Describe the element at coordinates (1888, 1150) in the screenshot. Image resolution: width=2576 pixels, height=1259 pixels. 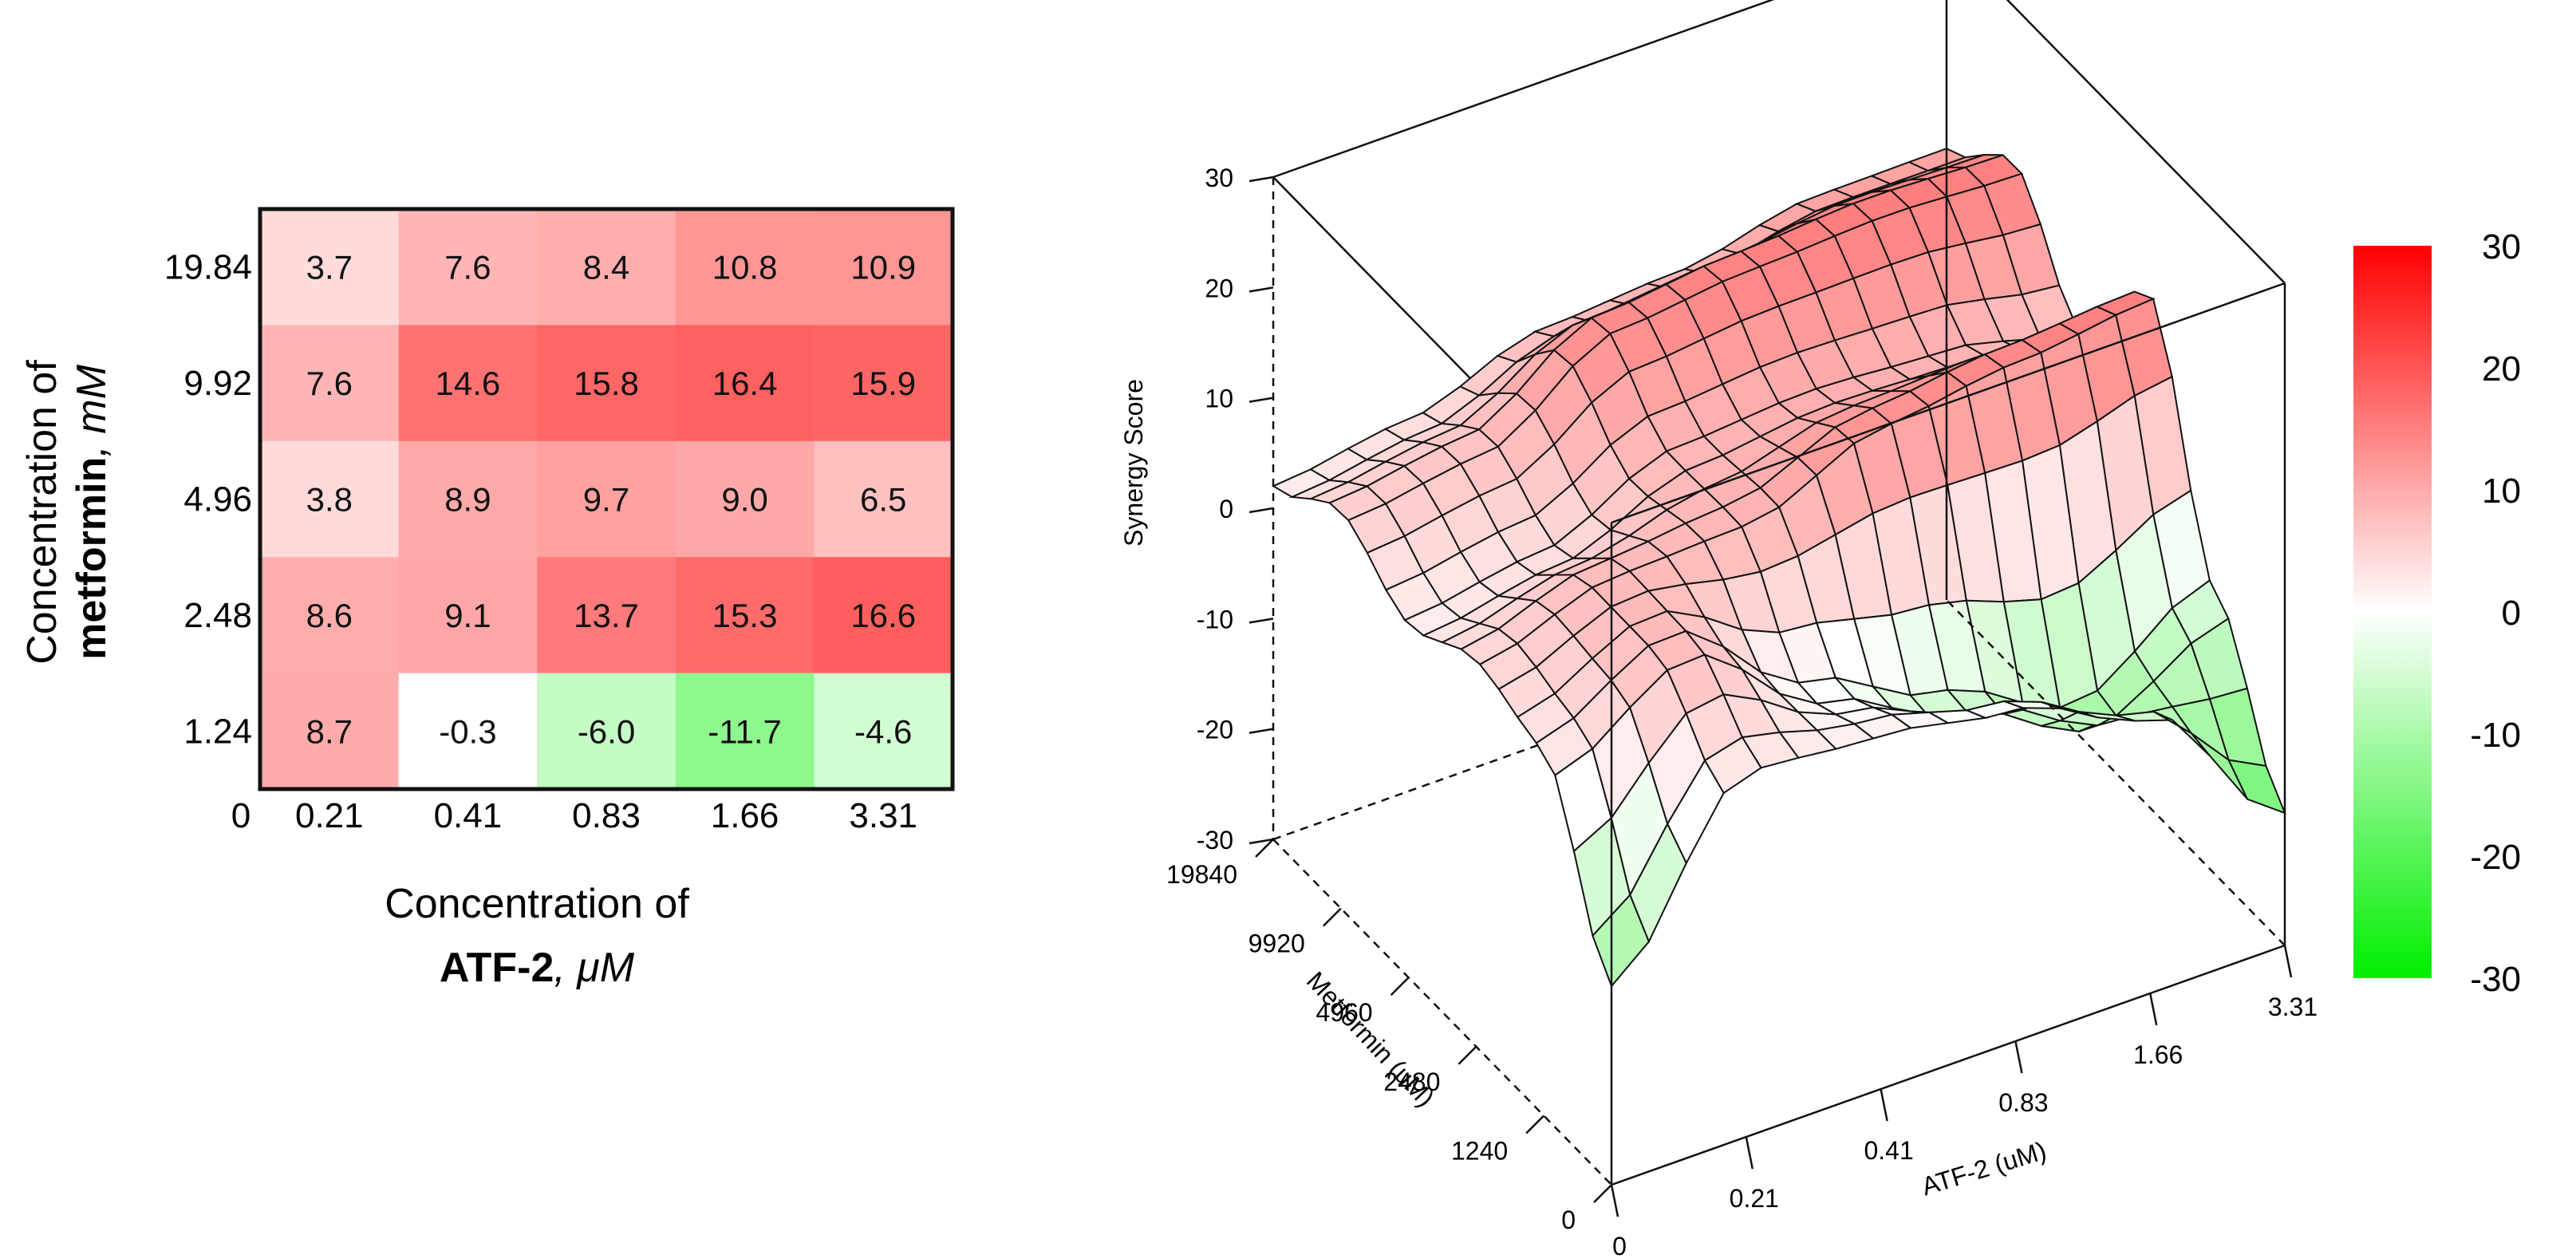
I see `atf2-tick-label: 0.41` at that location.